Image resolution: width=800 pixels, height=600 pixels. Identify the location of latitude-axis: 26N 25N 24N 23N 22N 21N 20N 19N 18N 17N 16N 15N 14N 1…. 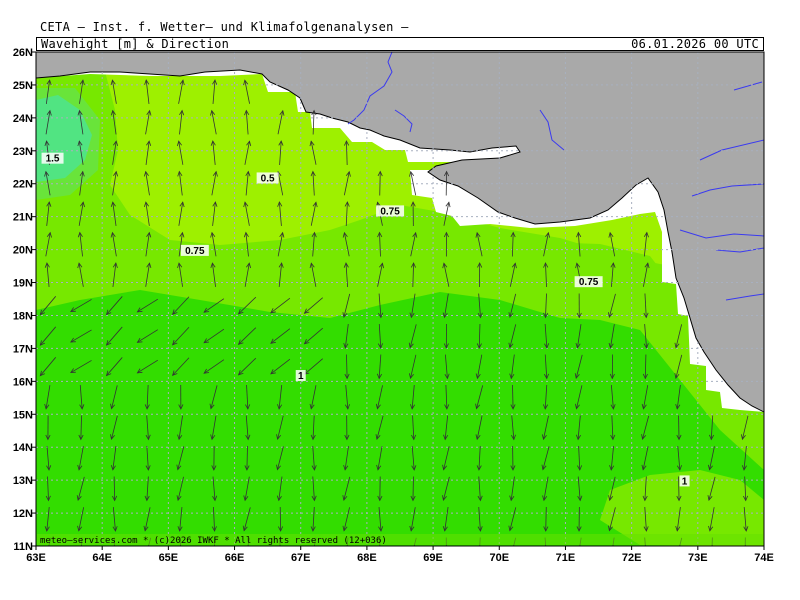
(24, 300).